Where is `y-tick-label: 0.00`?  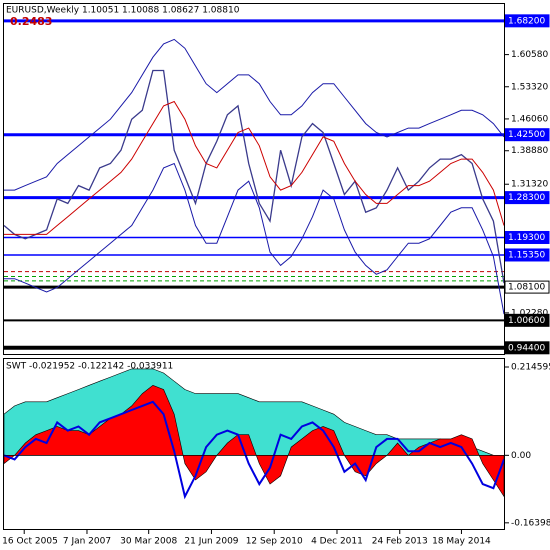
y-tick-label: 0.00 is located at coordinates (521, 456).